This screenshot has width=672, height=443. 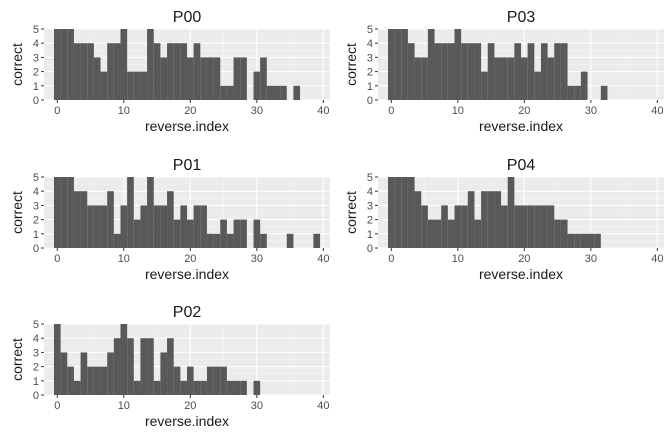 What do you see at coordinates (36, 382) in the screenshot?
I see `y-tick-label: 1` at bounding box center [36, 382].